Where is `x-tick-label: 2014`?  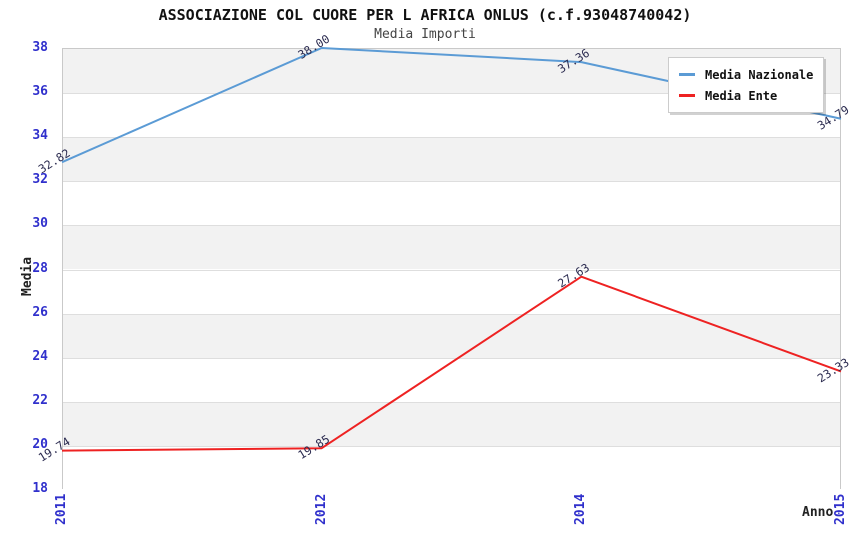
x-tick-label: 2014 is located at coordinates (581, 509).